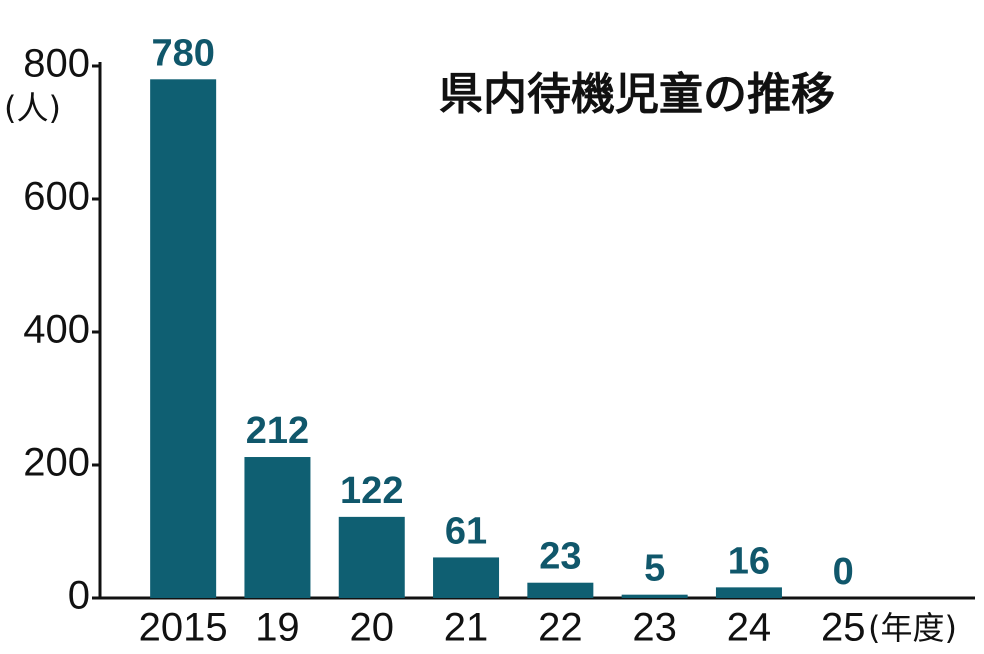 This screenshot has width=984, height=654. I want to click on value-label: 61, so click(466, 531).